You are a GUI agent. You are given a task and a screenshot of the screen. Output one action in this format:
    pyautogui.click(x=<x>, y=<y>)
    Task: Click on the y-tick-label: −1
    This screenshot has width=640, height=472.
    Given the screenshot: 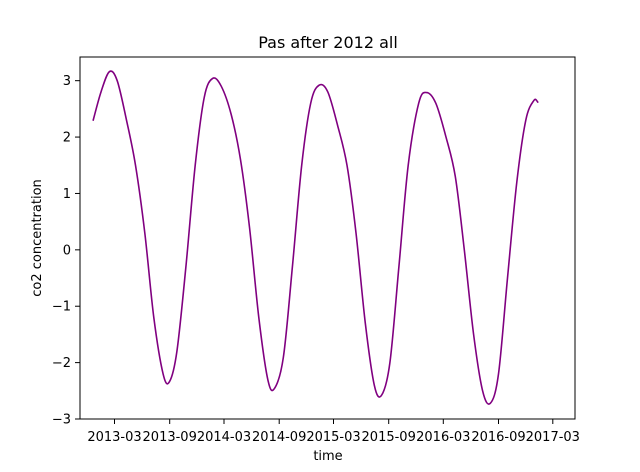 What is the action you would take?
    pyautogui.click(x=61, y=307)
    